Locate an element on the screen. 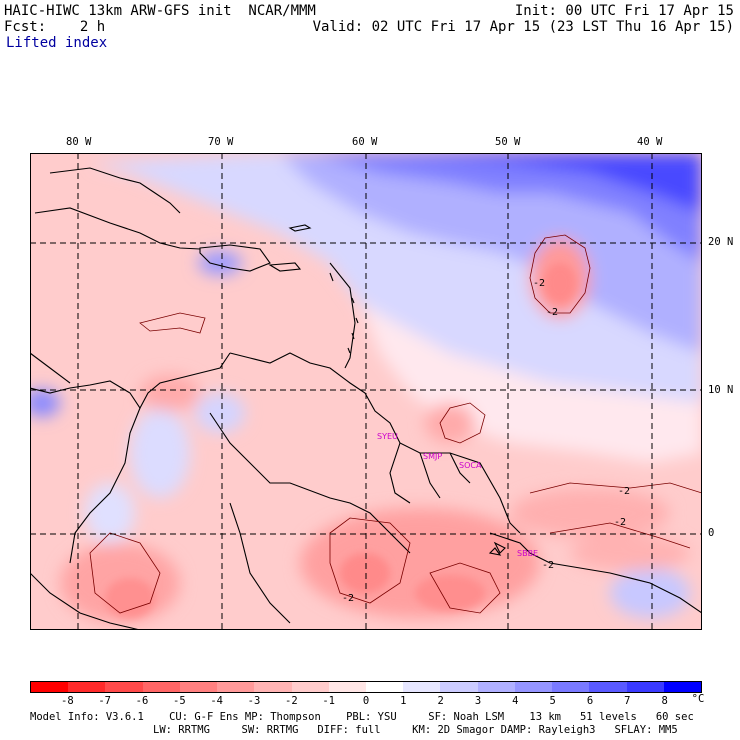  lon-label-40w: 40 W is located at coordinates (650, 142).